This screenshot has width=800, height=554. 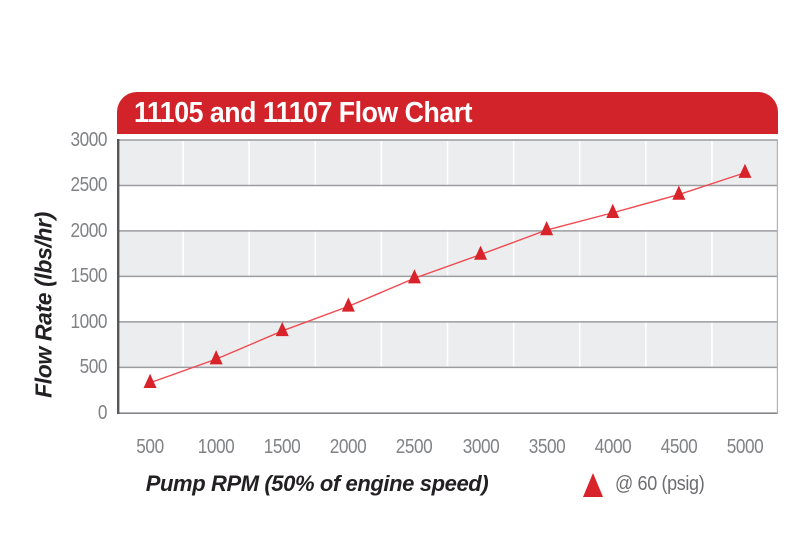 What do you see at coordinates (447, 447) in the screenshot?
I see `x-axis-tick-labels: 500 1000 1500 2000 2500 3000 3500 4000 4500 5000` at bounding box center [447, 447].